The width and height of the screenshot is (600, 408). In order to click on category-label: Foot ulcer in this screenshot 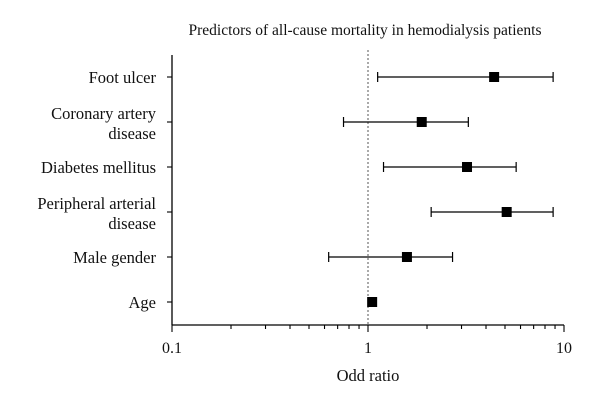, I will do `click(123, 77)`.